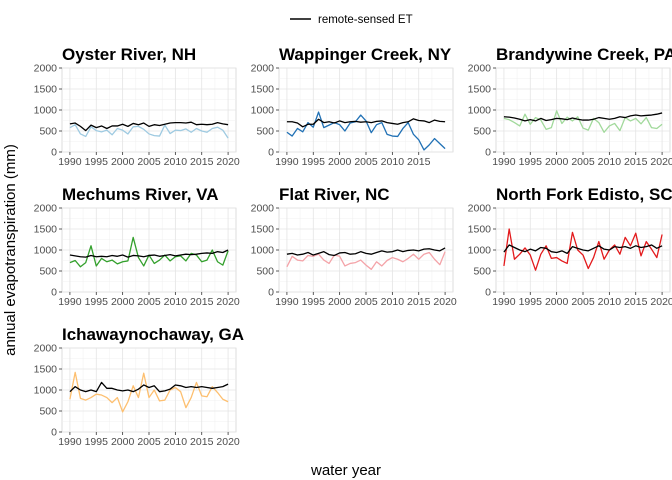 The height and width of the screenshot is (480, 672). I want to click on x-axis-title: water year, so click(345, 470).